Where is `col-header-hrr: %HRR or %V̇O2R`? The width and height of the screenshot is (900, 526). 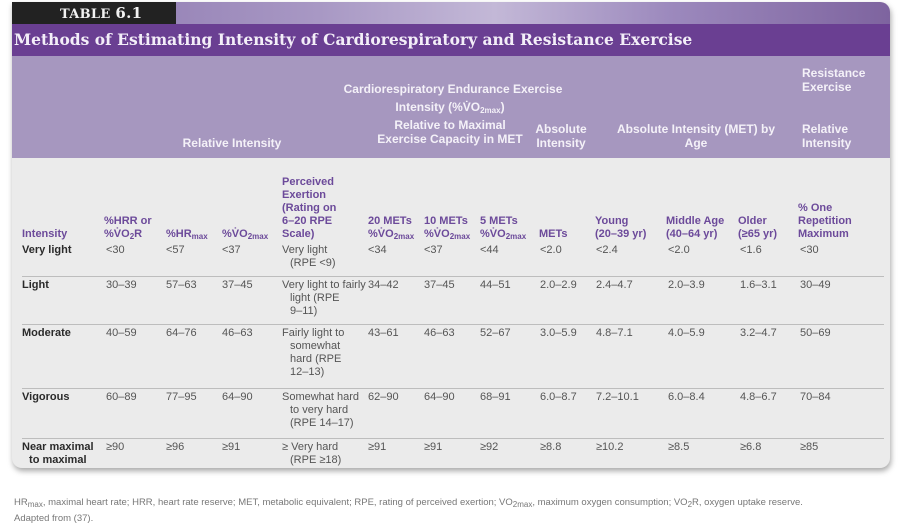
col-header-hrr: %HRR or %V̇O2R is located at coordinates (128, 229).